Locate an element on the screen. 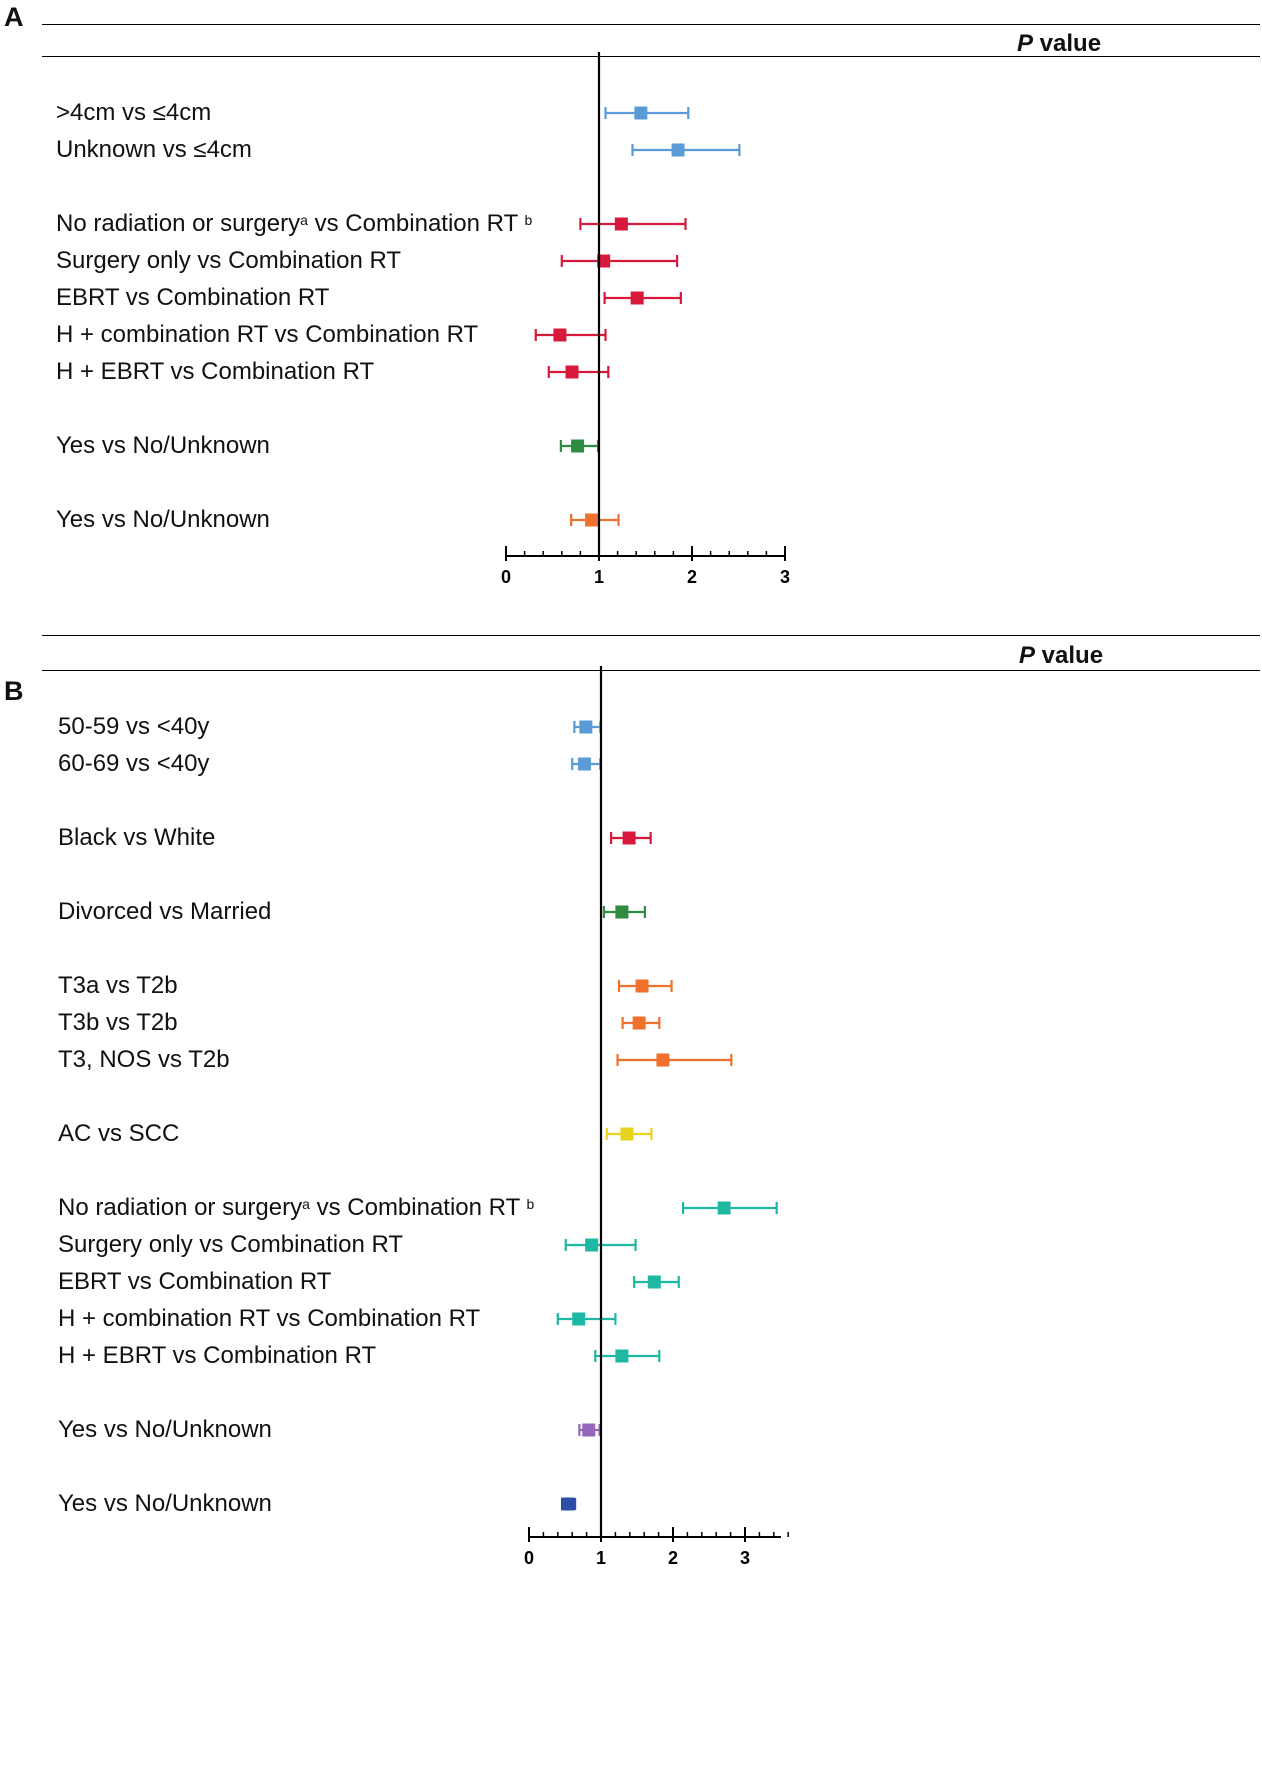 The height and width of the screenshot is (1780, 1262). row-label-text: T3, NOS vs T2b is located at coordinates (144, 1059).